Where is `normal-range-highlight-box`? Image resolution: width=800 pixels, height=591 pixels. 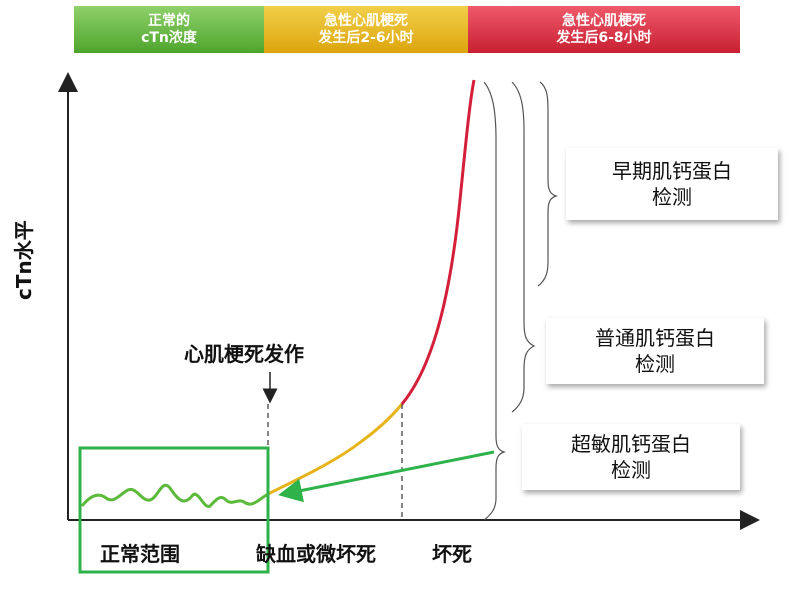 normal-range-highlight-box is located at coordinates (174, 510).